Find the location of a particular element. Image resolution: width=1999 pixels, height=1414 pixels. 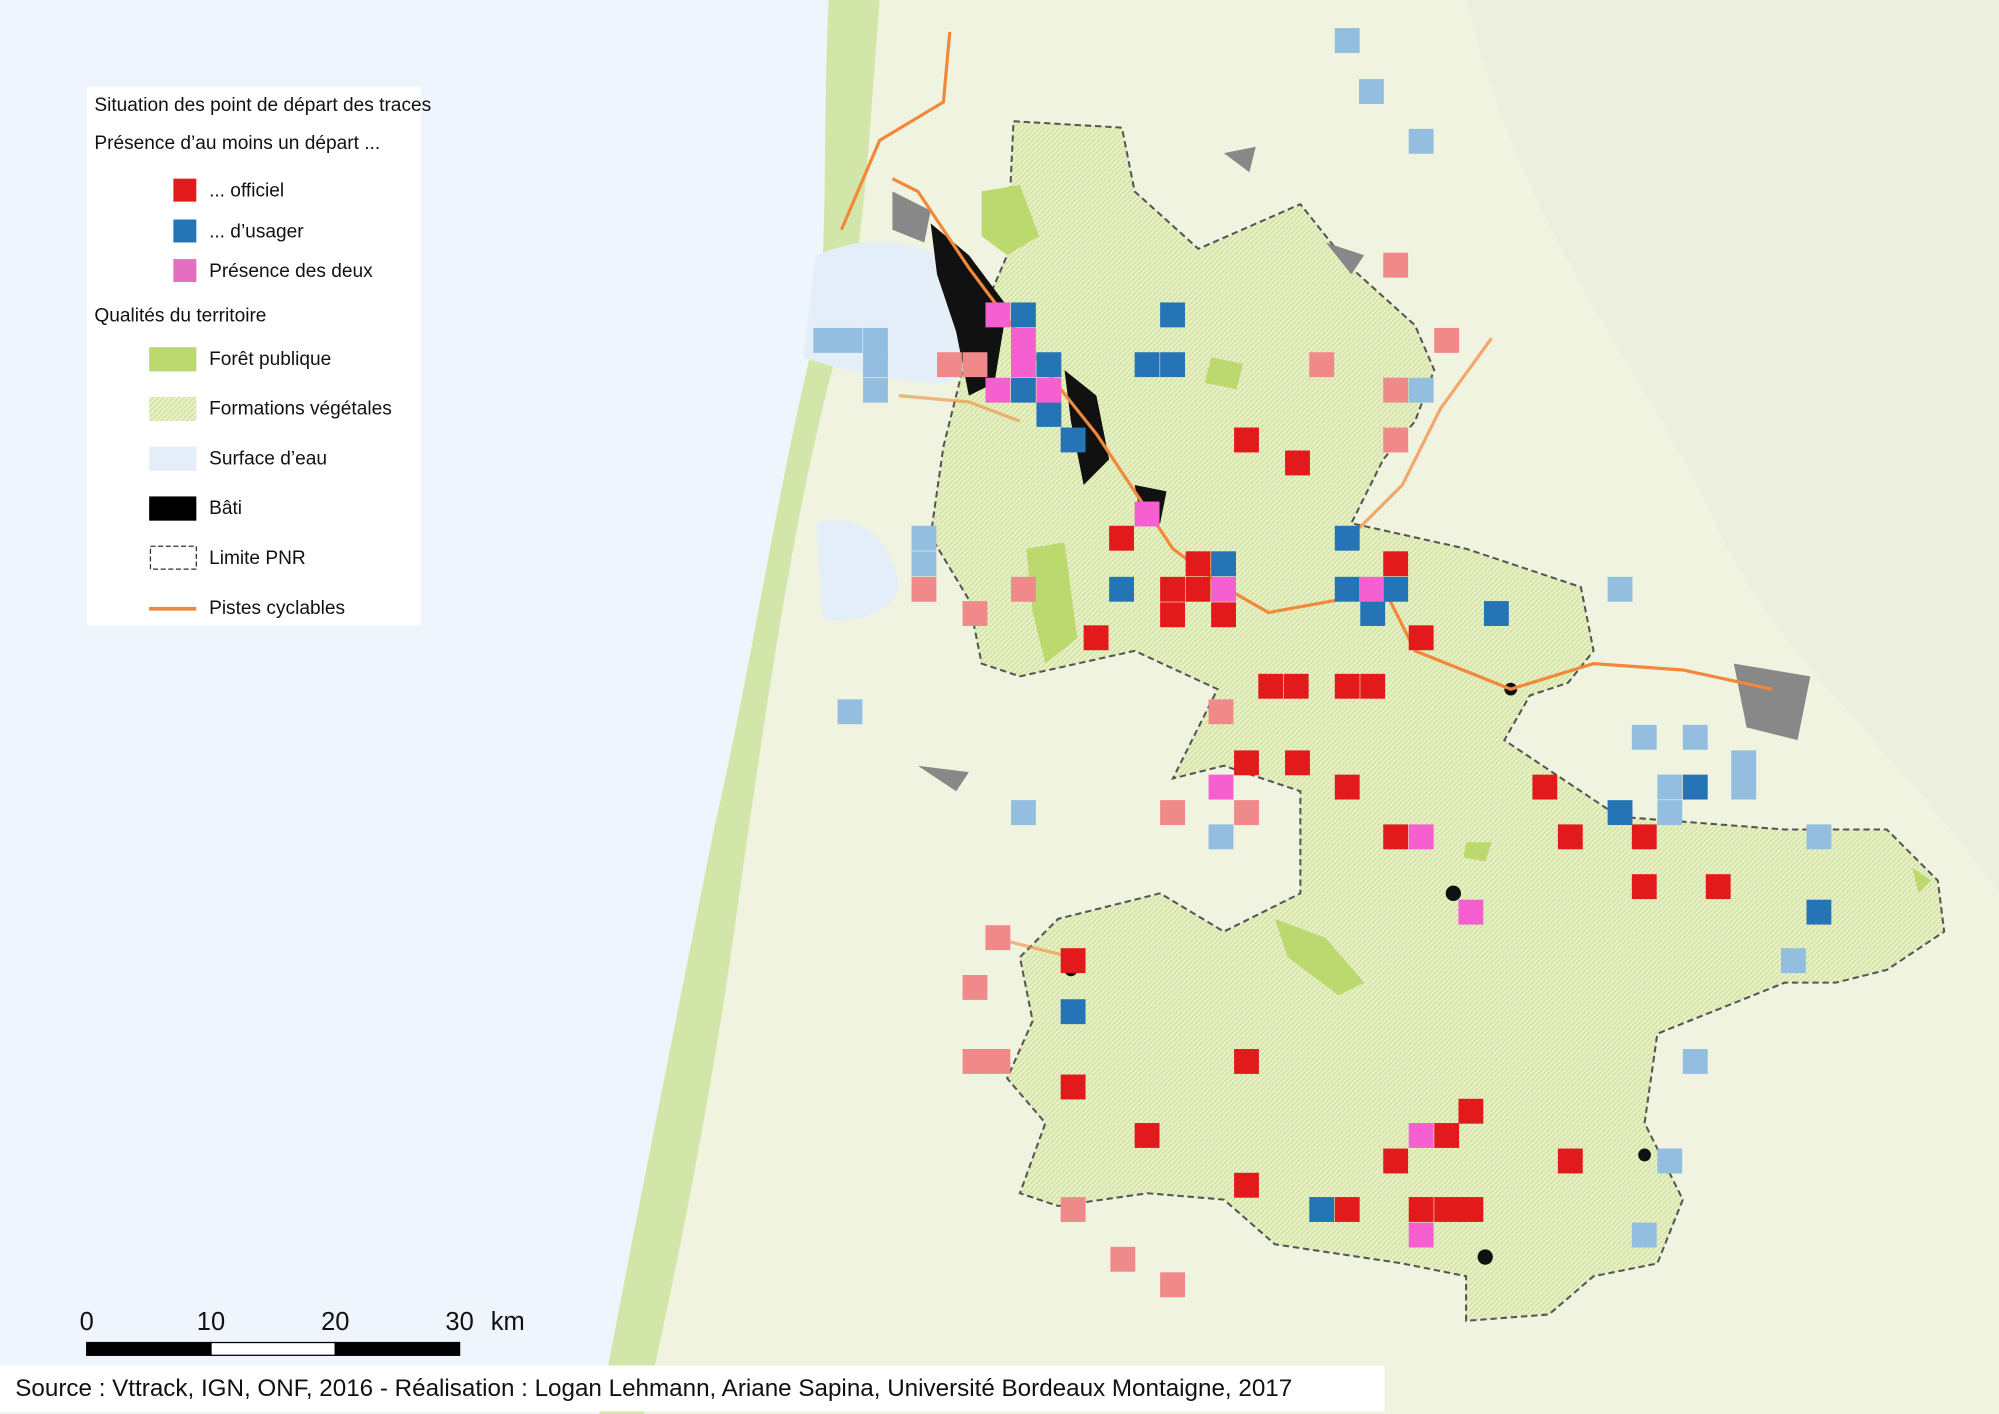

scale-label: 10 is located at coordinates (211, 1322).